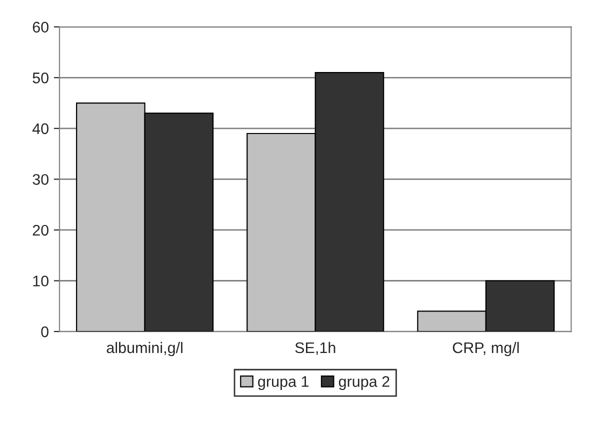 This screenshot has width=595, height=448. I want to click on y-tick-label: 60, so click(40, 27).